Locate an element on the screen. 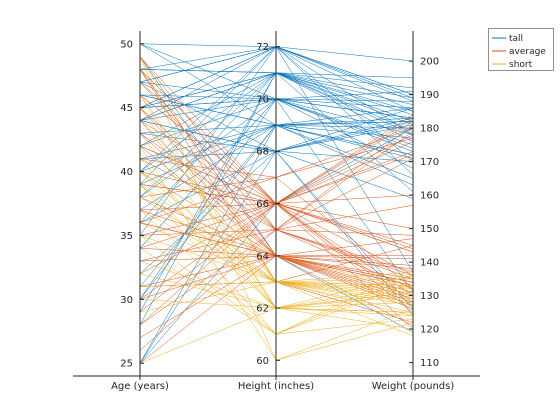  legend-label-short: short is located at coordinates (521, 65).